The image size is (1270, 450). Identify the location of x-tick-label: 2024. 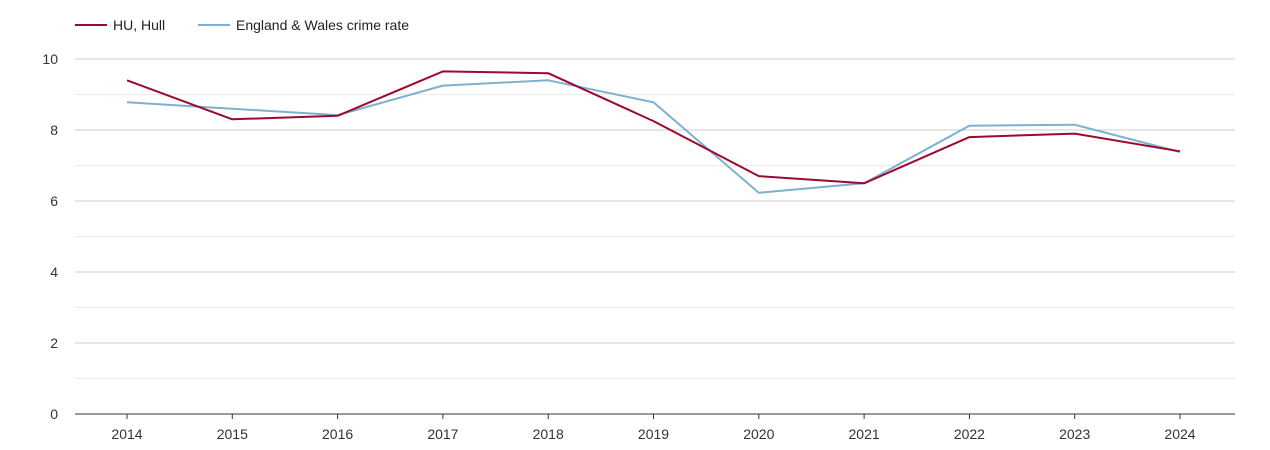
(1179, 434).